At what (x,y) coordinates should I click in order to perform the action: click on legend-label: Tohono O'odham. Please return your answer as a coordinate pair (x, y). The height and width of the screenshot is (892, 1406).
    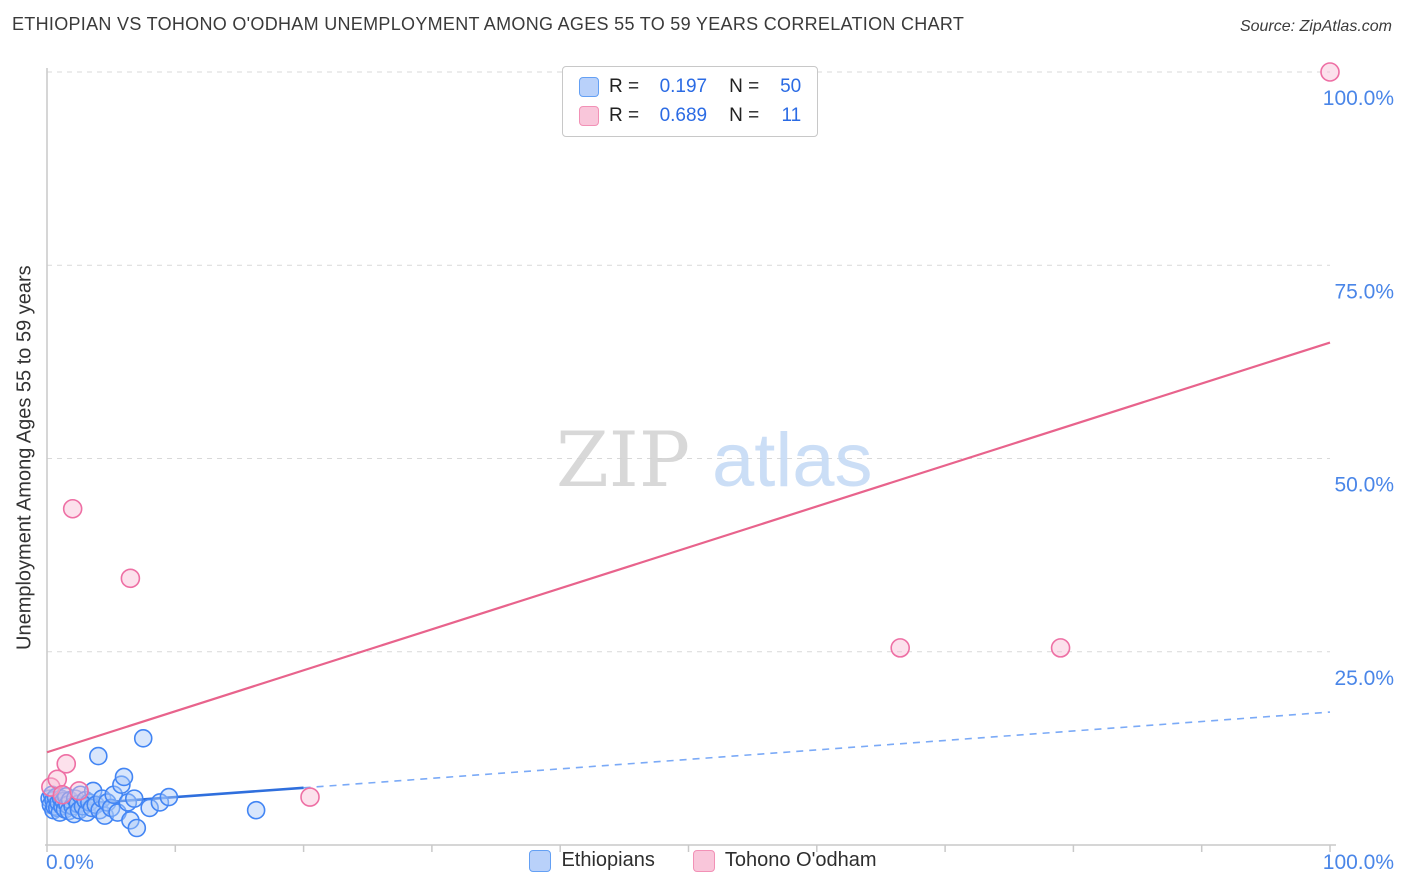
    Looking at the image, I should click on (800, 860).